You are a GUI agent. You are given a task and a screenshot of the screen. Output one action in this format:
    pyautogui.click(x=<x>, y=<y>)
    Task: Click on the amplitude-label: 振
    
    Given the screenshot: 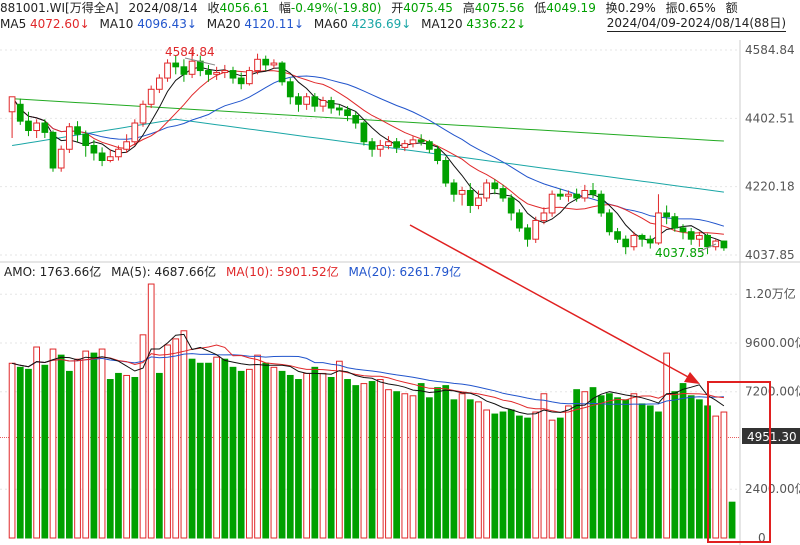 What is the action you would take?
    pyautogui.click(x=671, y=8)
    